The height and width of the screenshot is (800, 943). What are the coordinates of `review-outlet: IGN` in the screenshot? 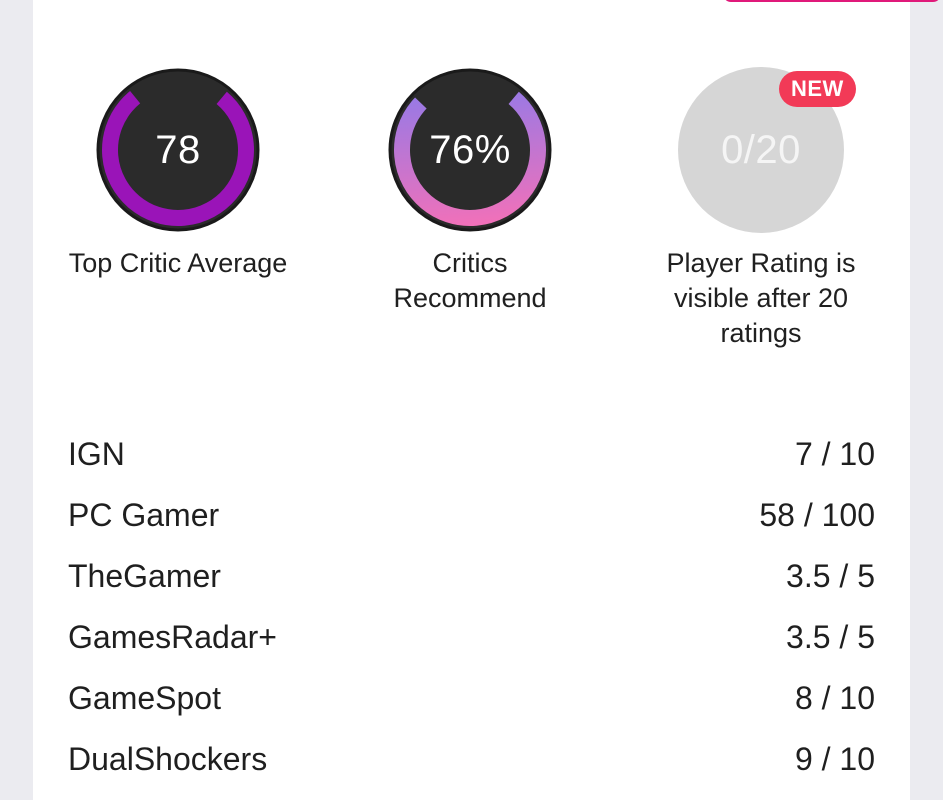 It's located at (96, 454).